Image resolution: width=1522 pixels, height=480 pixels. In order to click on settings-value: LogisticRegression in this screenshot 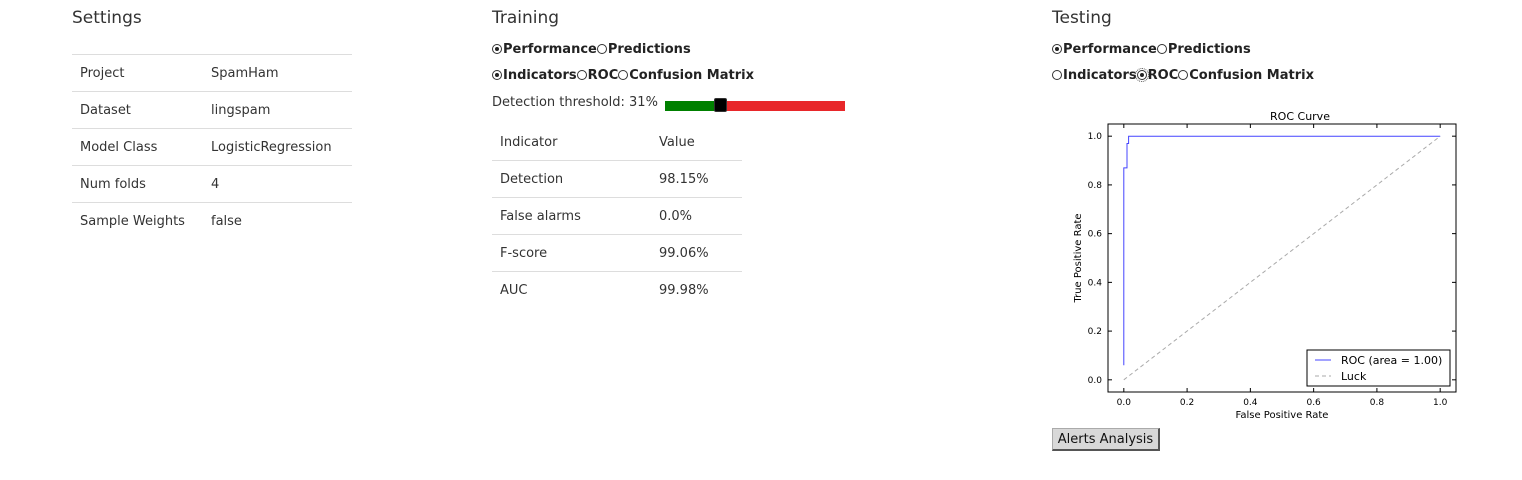, I will do `click(277, 147)`.